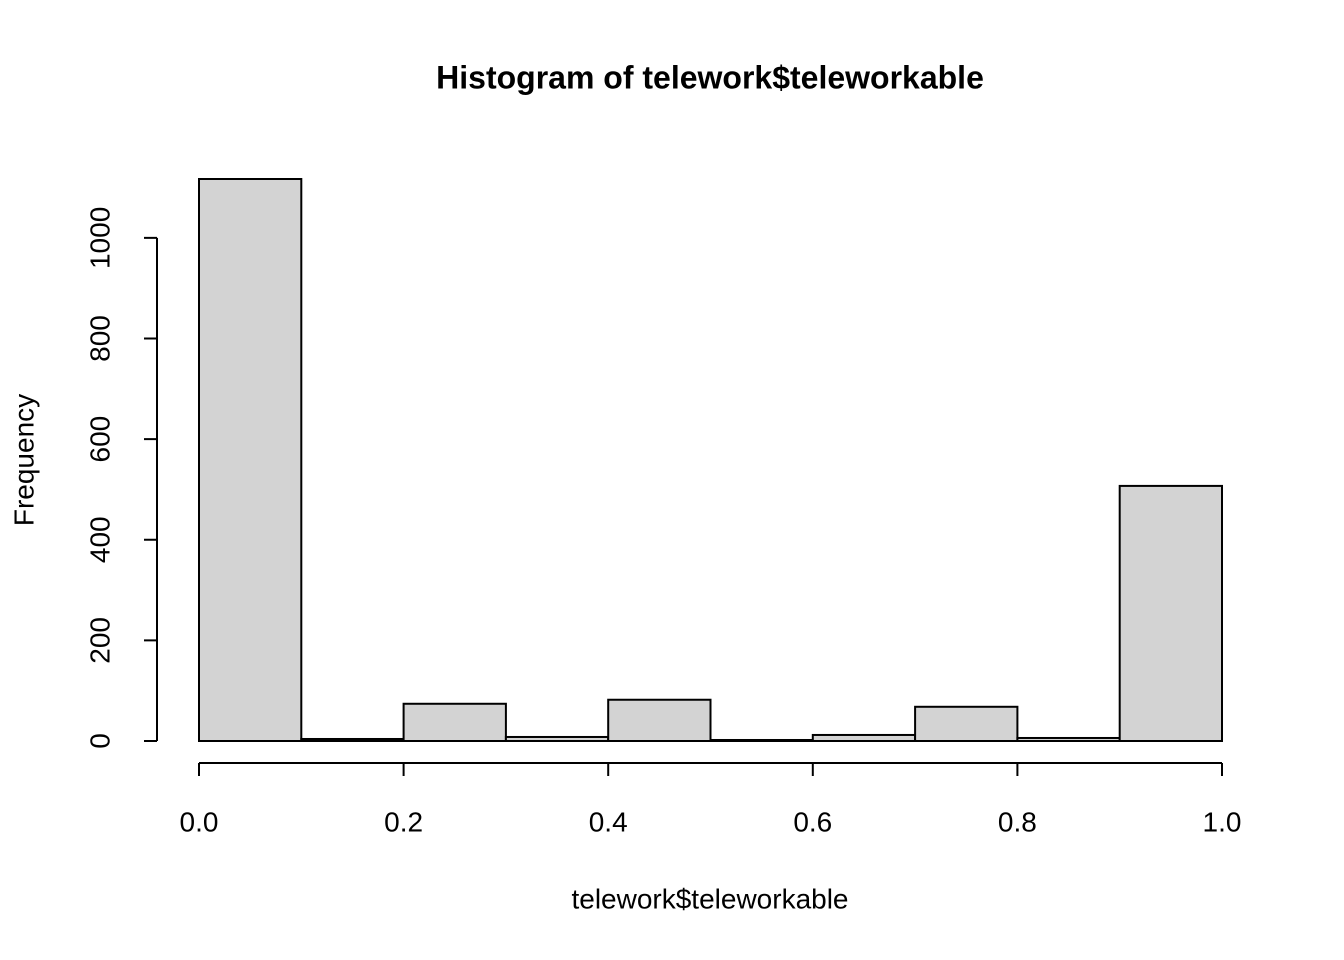 This screenshot has height=960, width=1344. Describe the element at coordinates (99, 640) in the screenshot. I see `y-tick-label: 200` at that location.